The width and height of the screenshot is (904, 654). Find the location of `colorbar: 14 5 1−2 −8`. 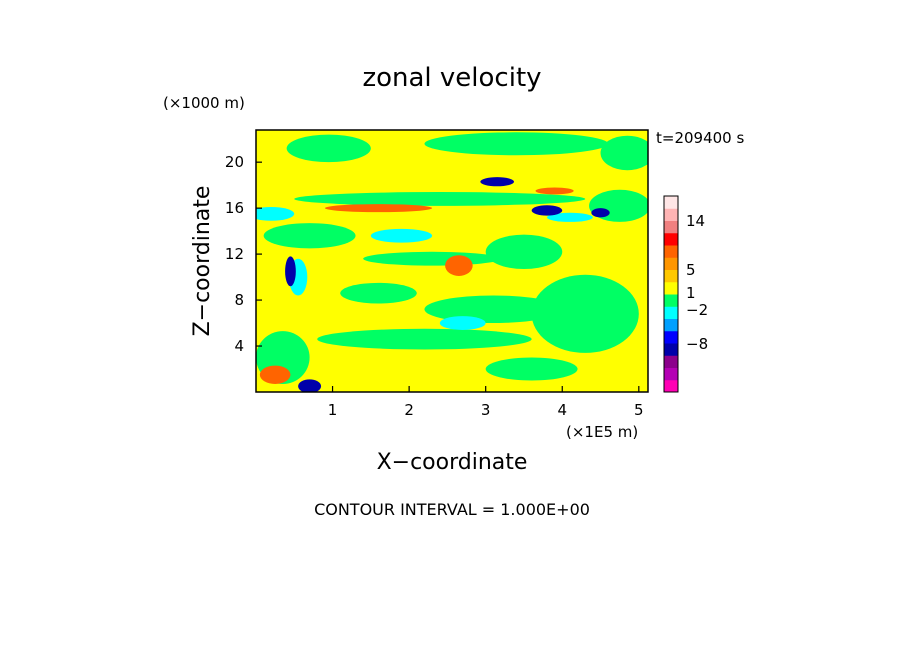

colorbar: 14 5 1−2 −8 is located at coordinates (685, 294).